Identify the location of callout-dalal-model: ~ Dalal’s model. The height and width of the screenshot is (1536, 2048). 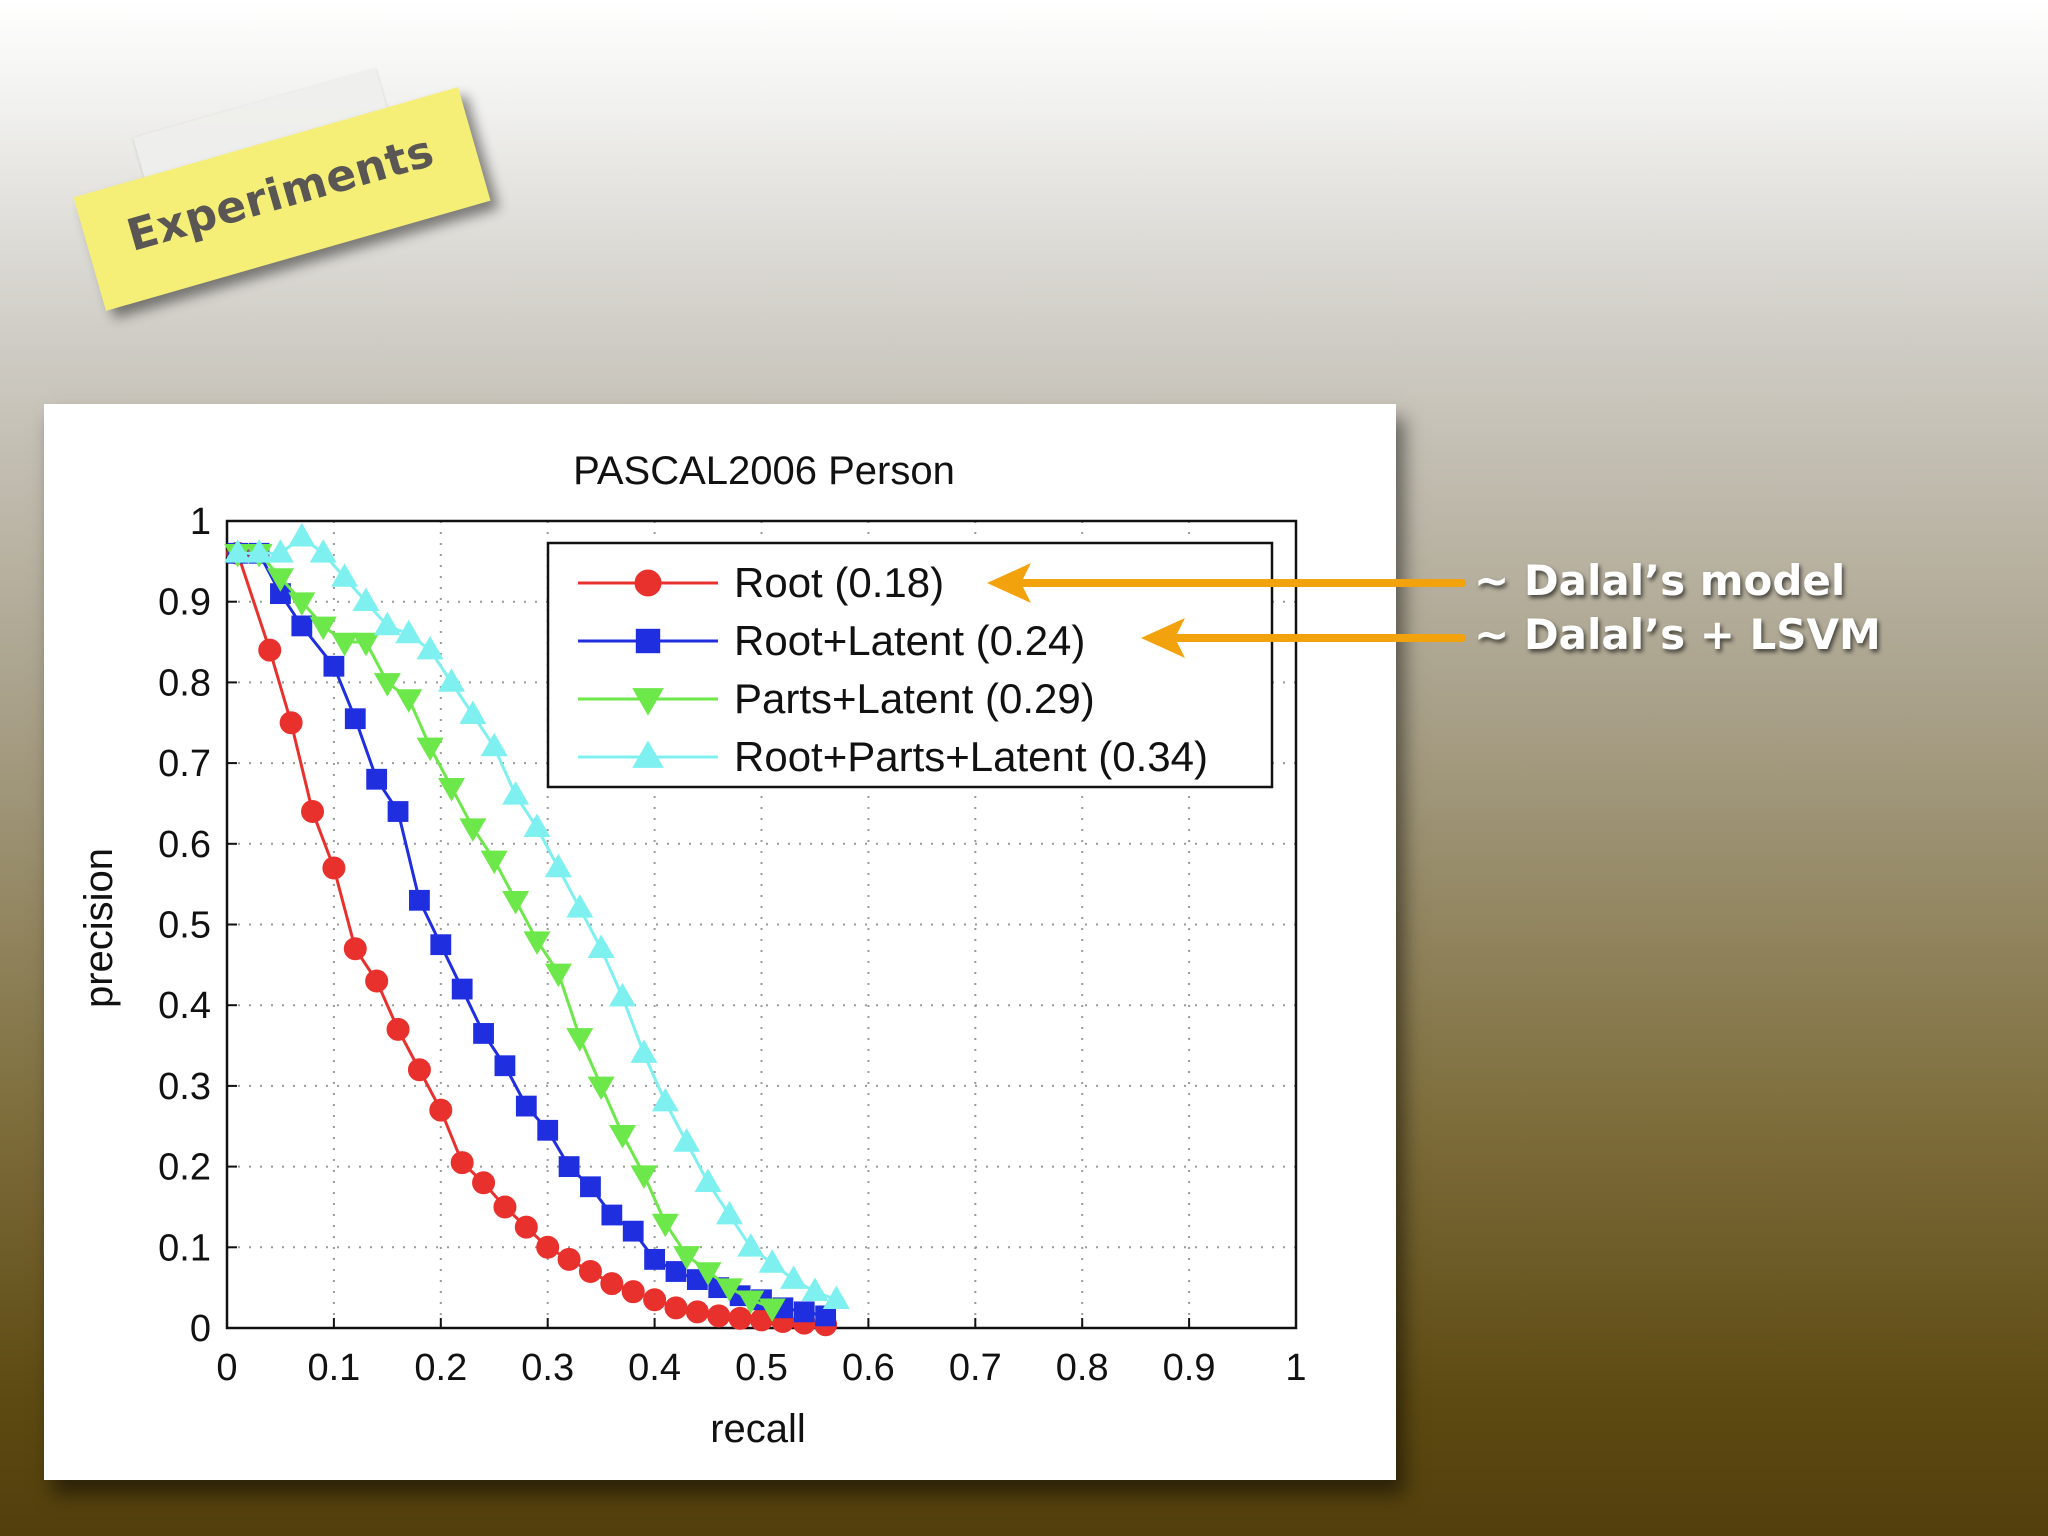
(1660, 580).